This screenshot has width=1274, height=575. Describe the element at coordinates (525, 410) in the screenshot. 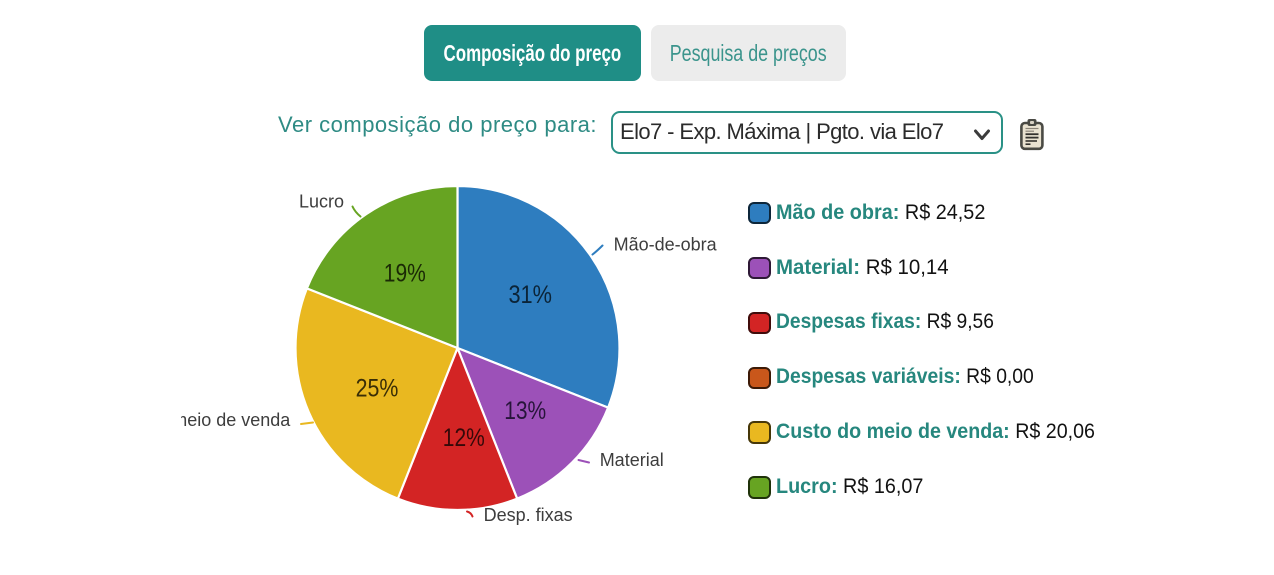

I see `svg-text: 13%` at that location.